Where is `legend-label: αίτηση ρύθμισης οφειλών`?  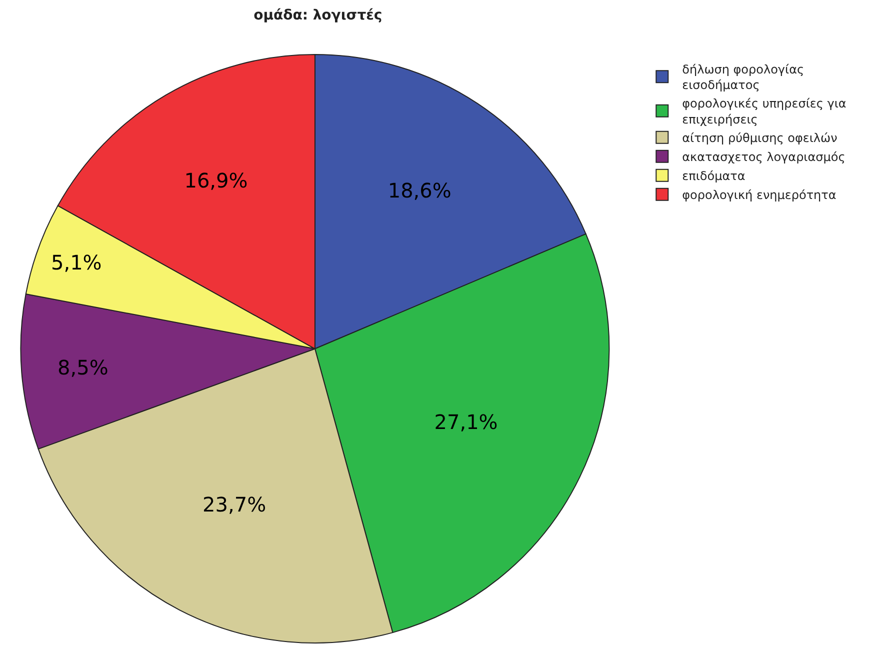 legend-label: αίτηση ρύθμισης οφειλών is located at coordinates (760, 138).